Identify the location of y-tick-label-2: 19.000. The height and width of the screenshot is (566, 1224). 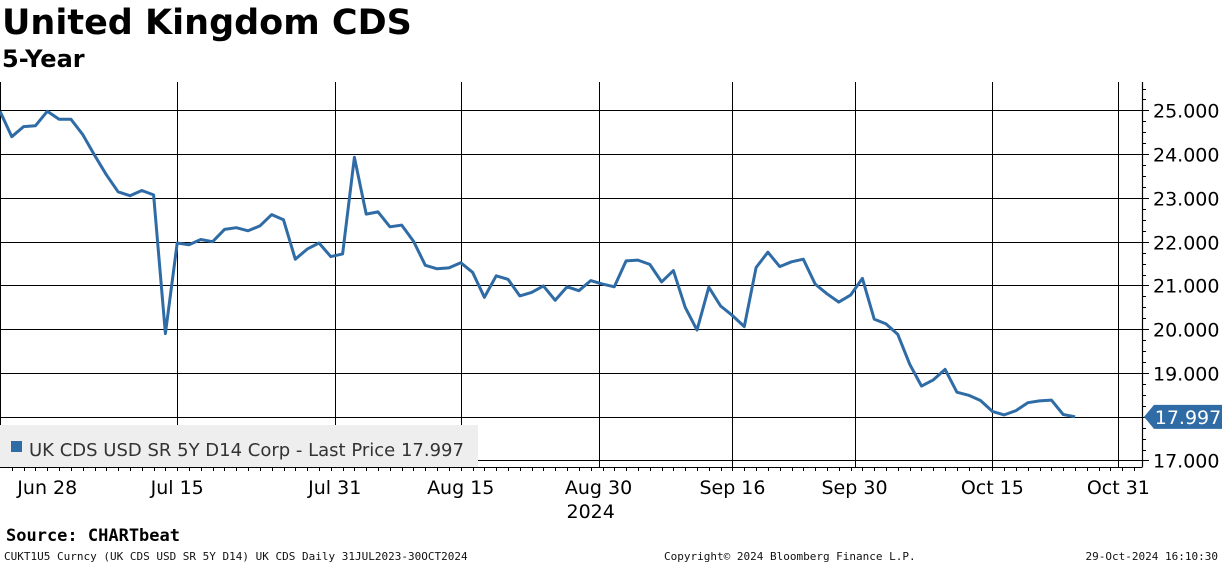
(1186, 375).